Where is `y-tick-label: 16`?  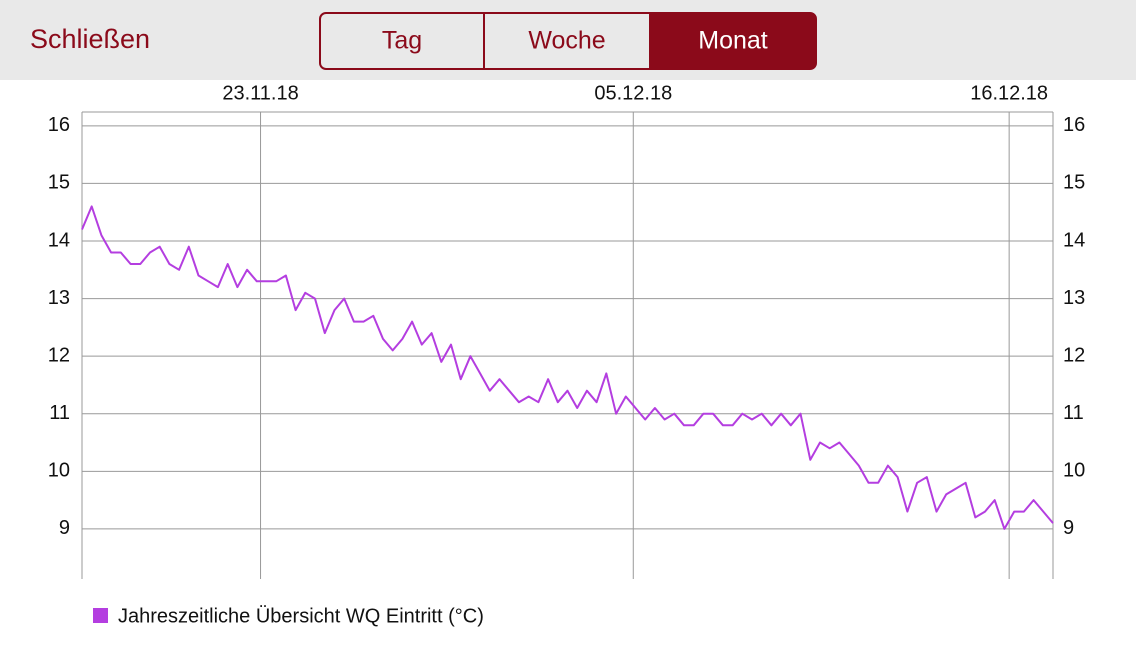 y-tick-label: 16 is located at coordinates (59, 125).